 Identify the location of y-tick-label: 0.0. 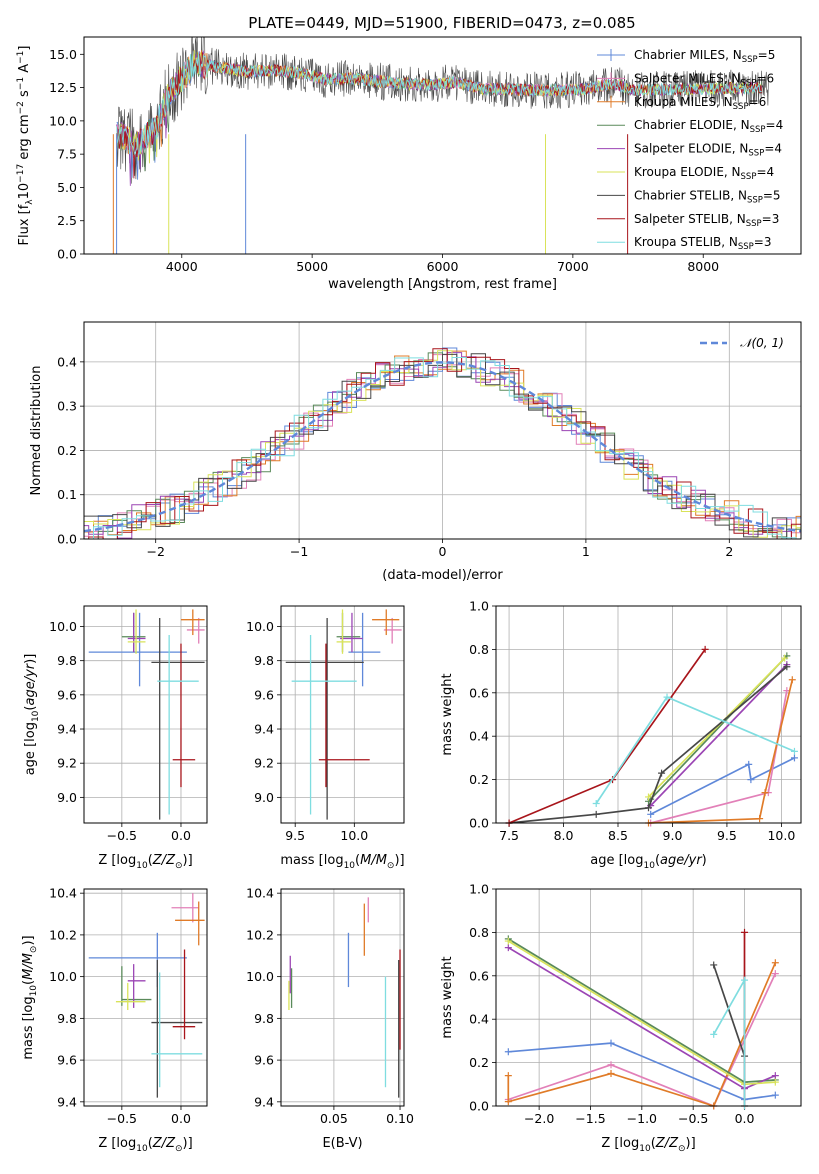
(479, 823).